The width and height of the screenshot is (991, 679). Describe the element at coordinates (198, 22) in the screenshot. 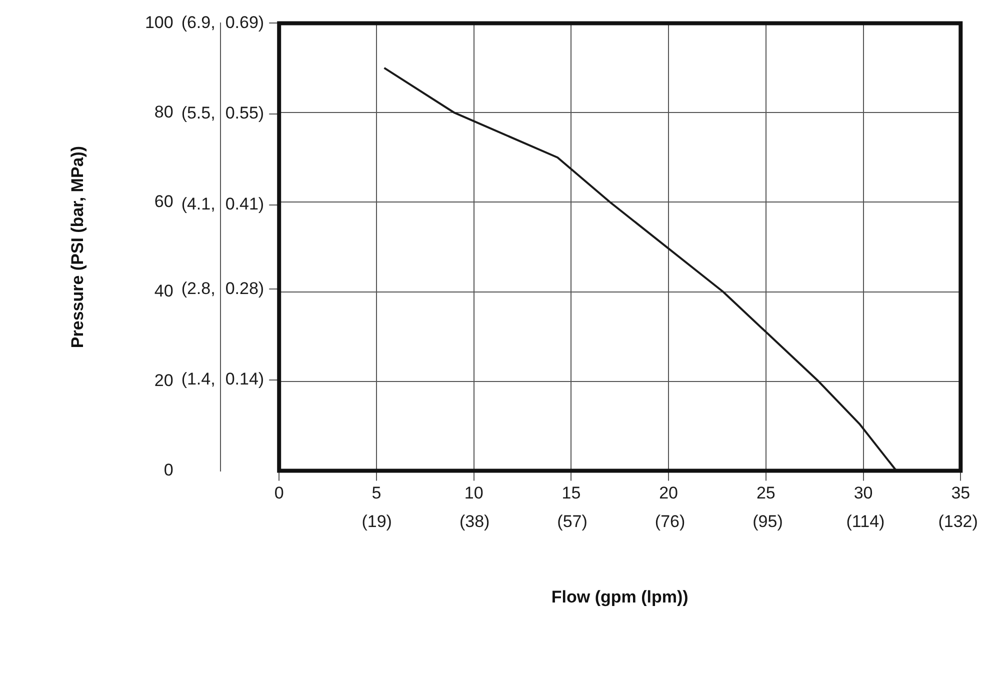

I see `y2-tick-label: (6.9,` at that location.